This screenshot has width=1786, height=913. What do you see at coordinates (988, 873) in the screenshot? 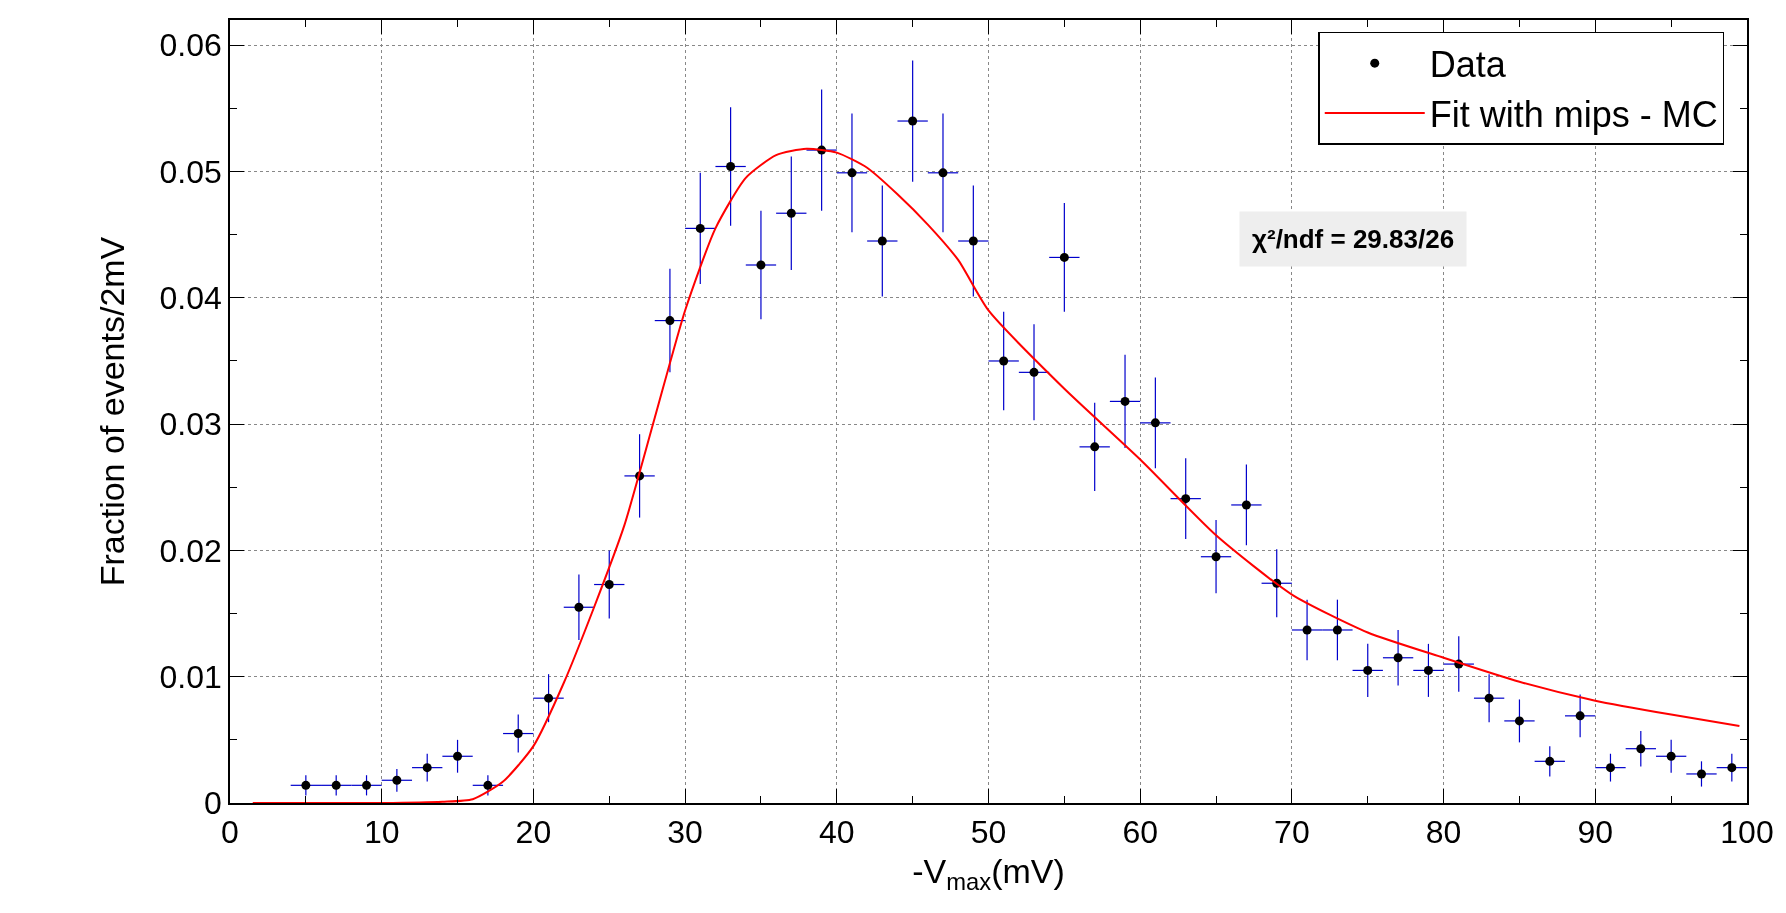
I see `x-axis-title: -V$_{max}$(mV)` at bounding box center [988, 873].